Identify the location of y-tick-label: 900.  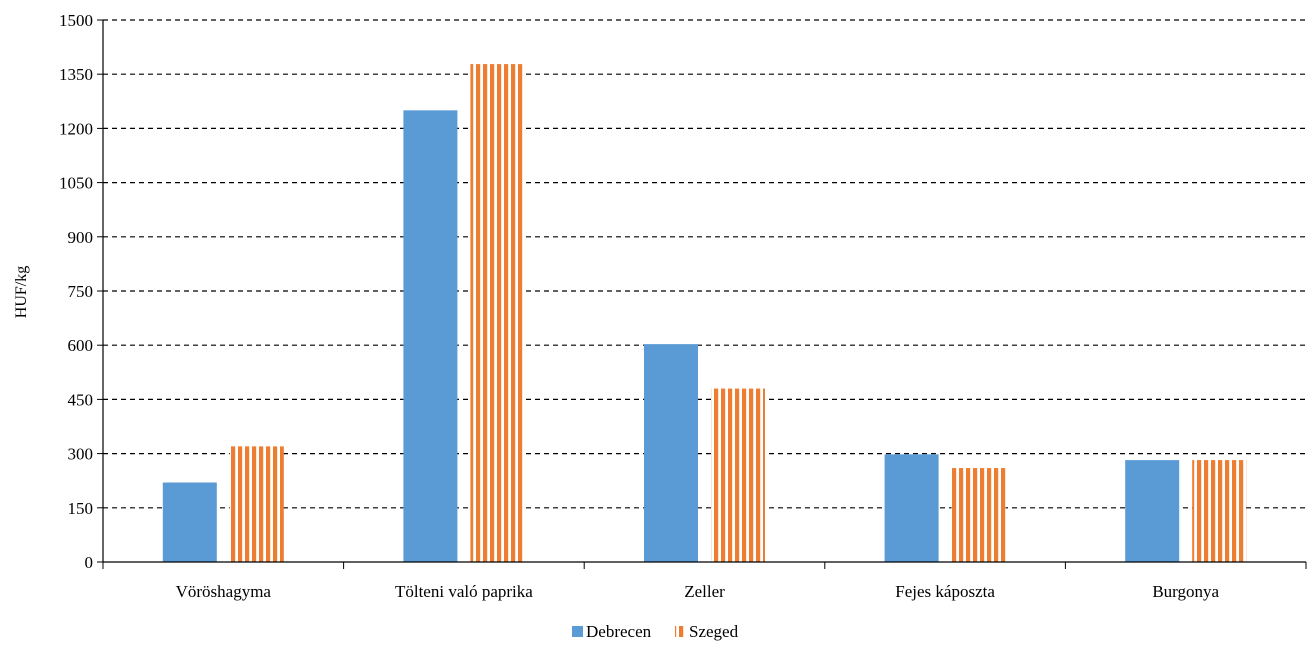
(81, 237).